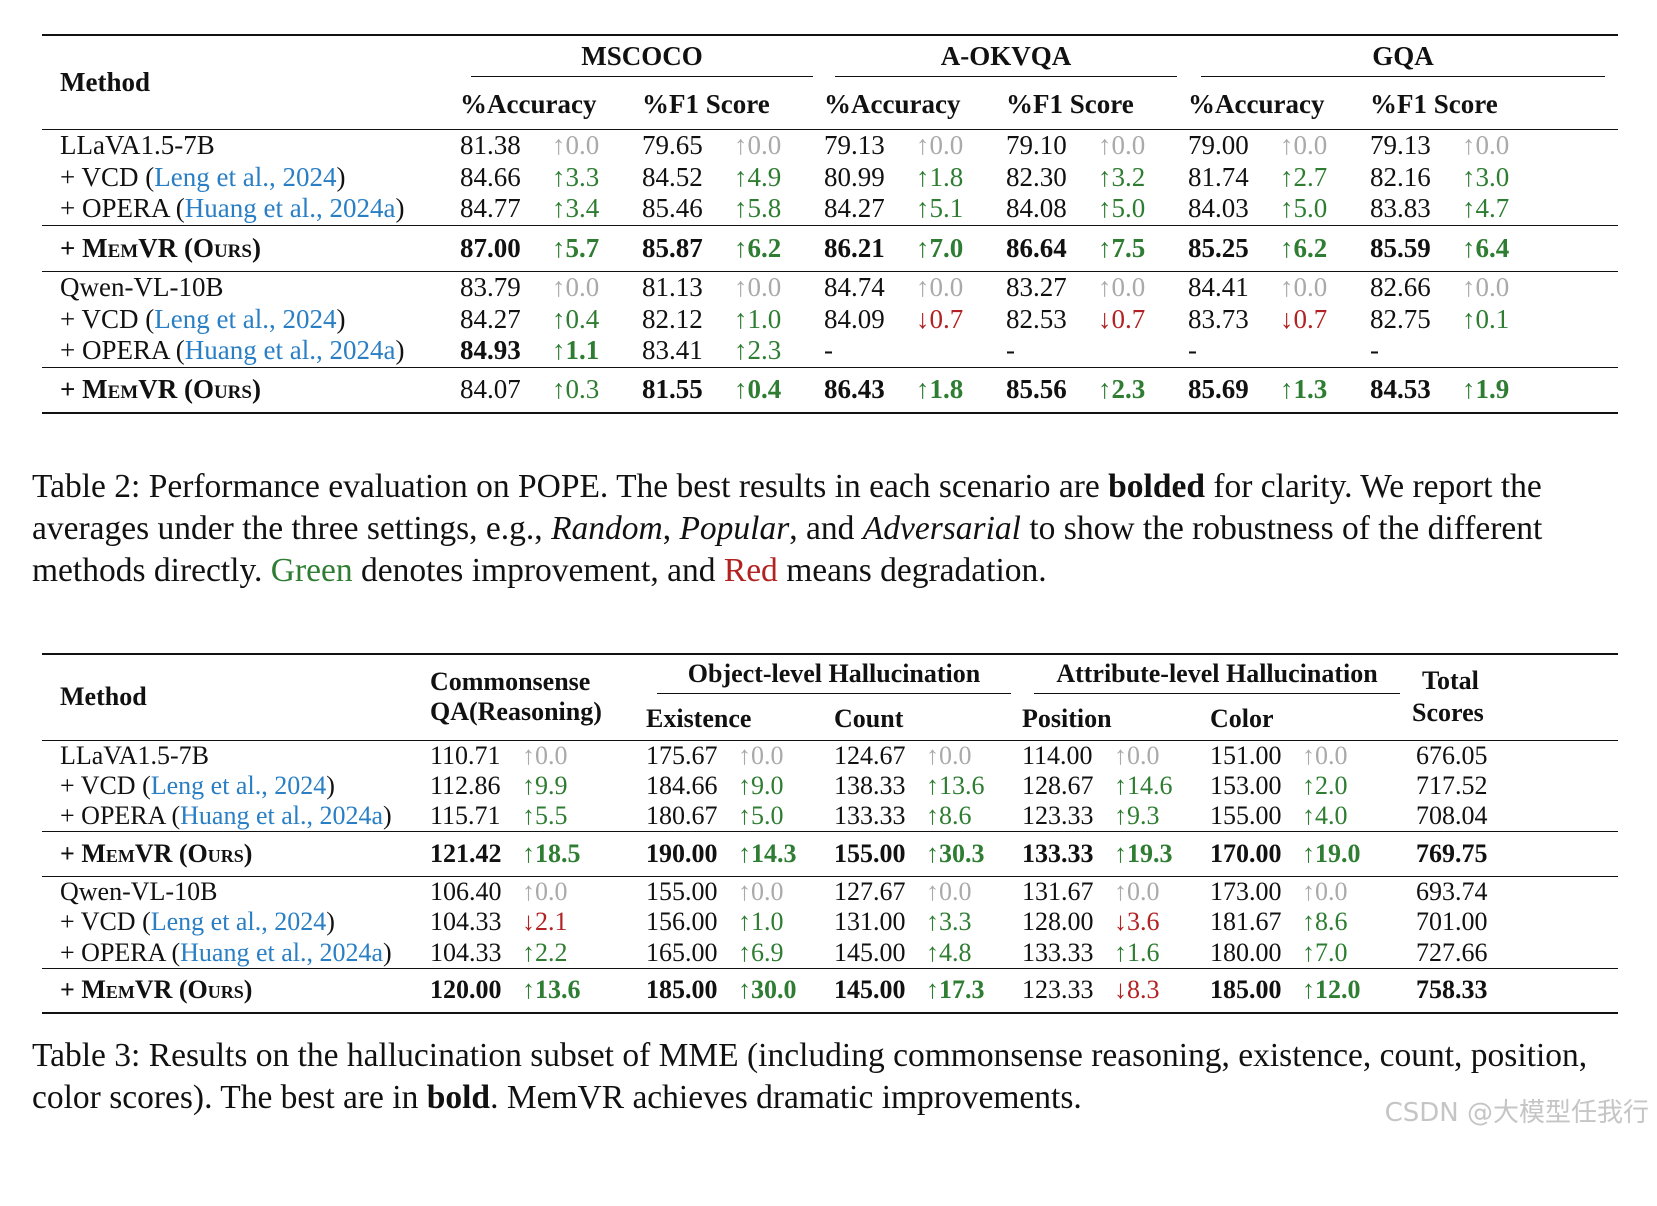 The image size is (1657, 1206). I want to click on method-name: + VCD (Leng et al., 2024), so click(251, 319).